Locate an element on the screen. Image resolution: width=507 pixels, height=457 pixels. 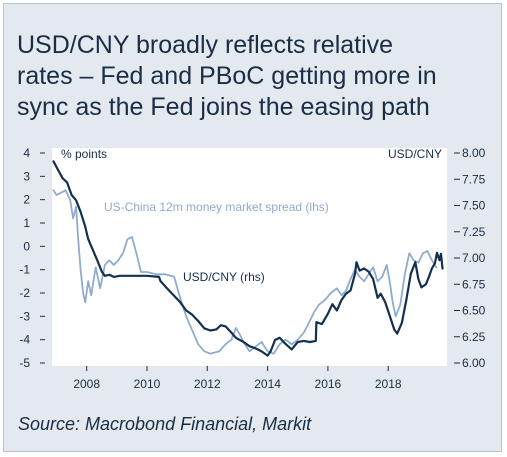
right-axis-tick-label: 8.00 is located at coordinates (474, 153).